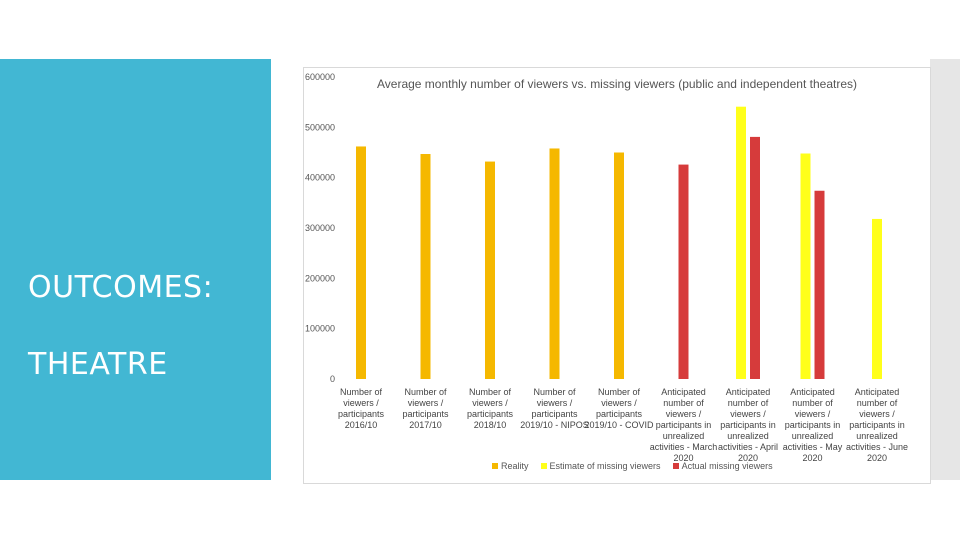  I want to click on legend-item: Reality, so click(510, 466).